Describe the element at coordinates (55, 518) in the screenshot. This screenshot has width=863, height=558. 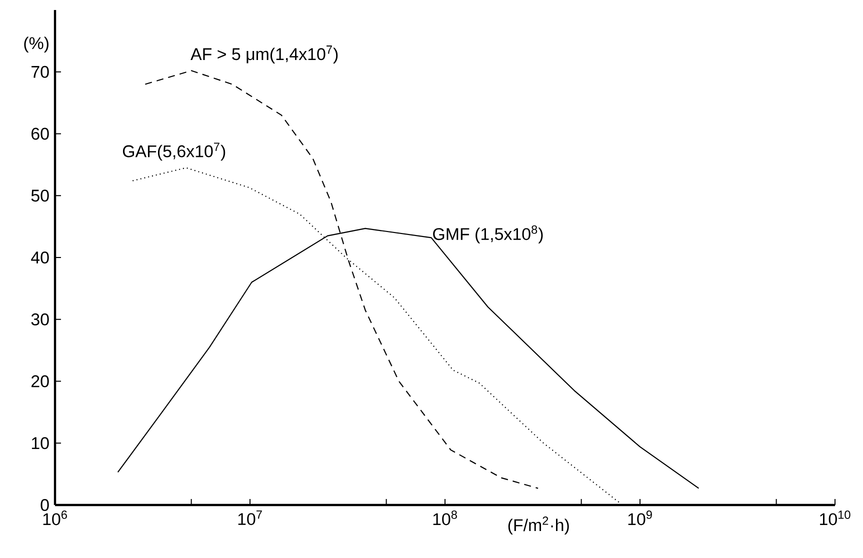
I see `x-tick-label: 10$^{6}$` at that location.